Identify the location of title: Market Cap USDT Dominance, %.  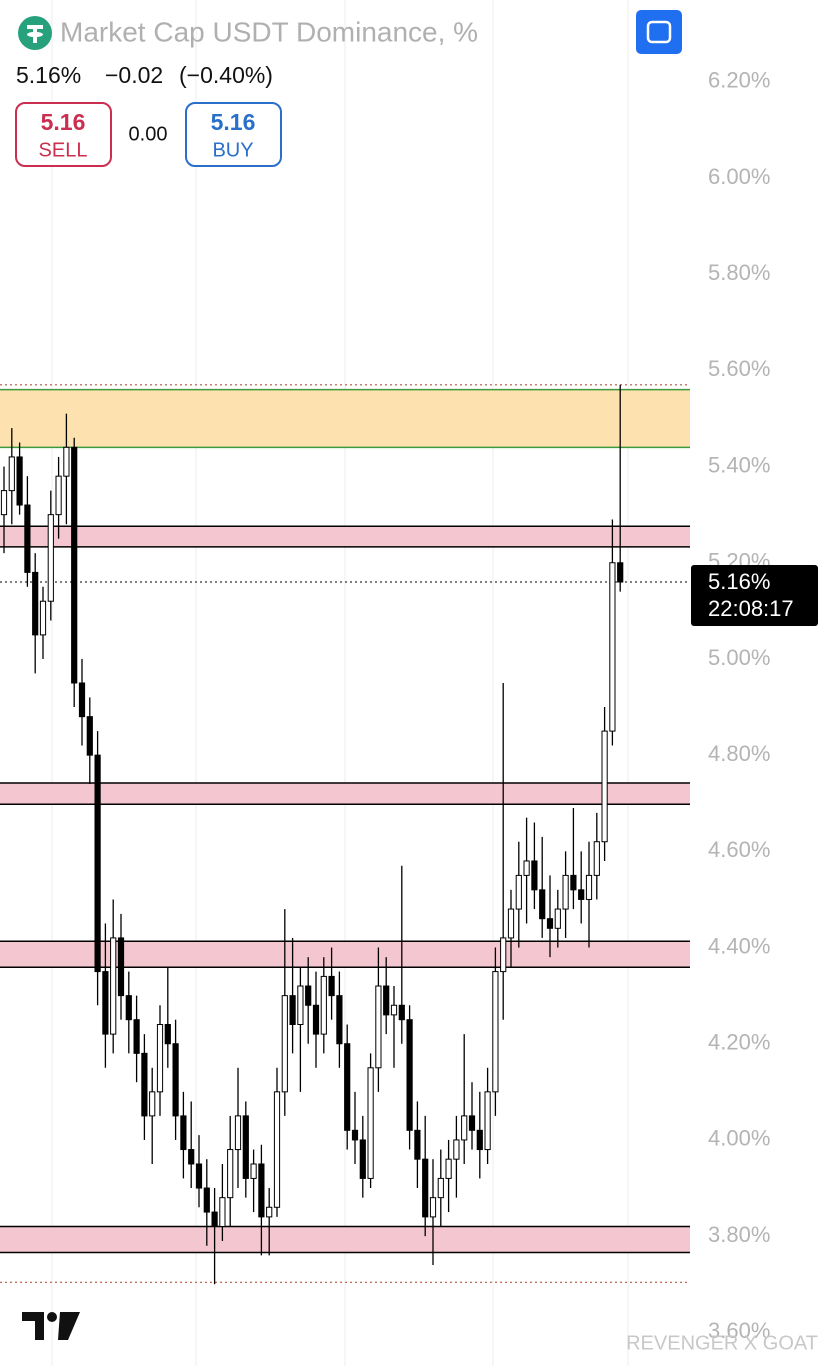
(269, 31).